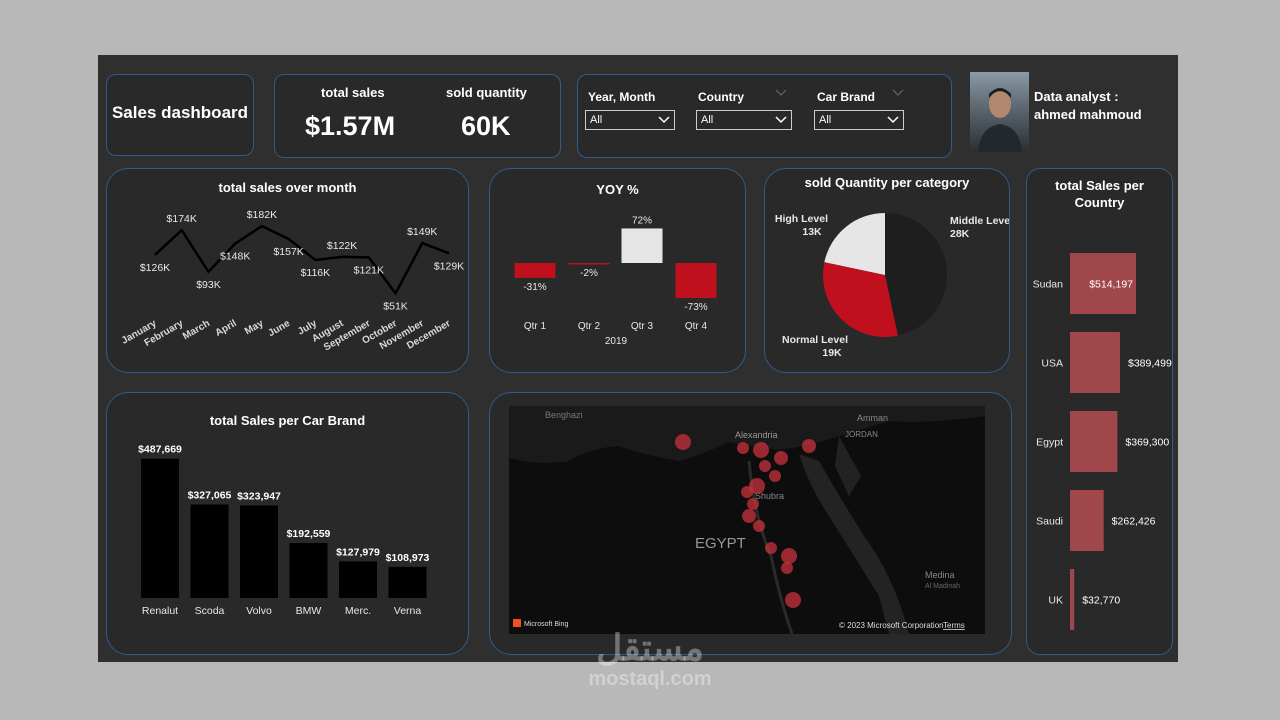  Describe the element at coordinates (861, 434) in the screenshot. I see `map-label: JORDAN` at that location.